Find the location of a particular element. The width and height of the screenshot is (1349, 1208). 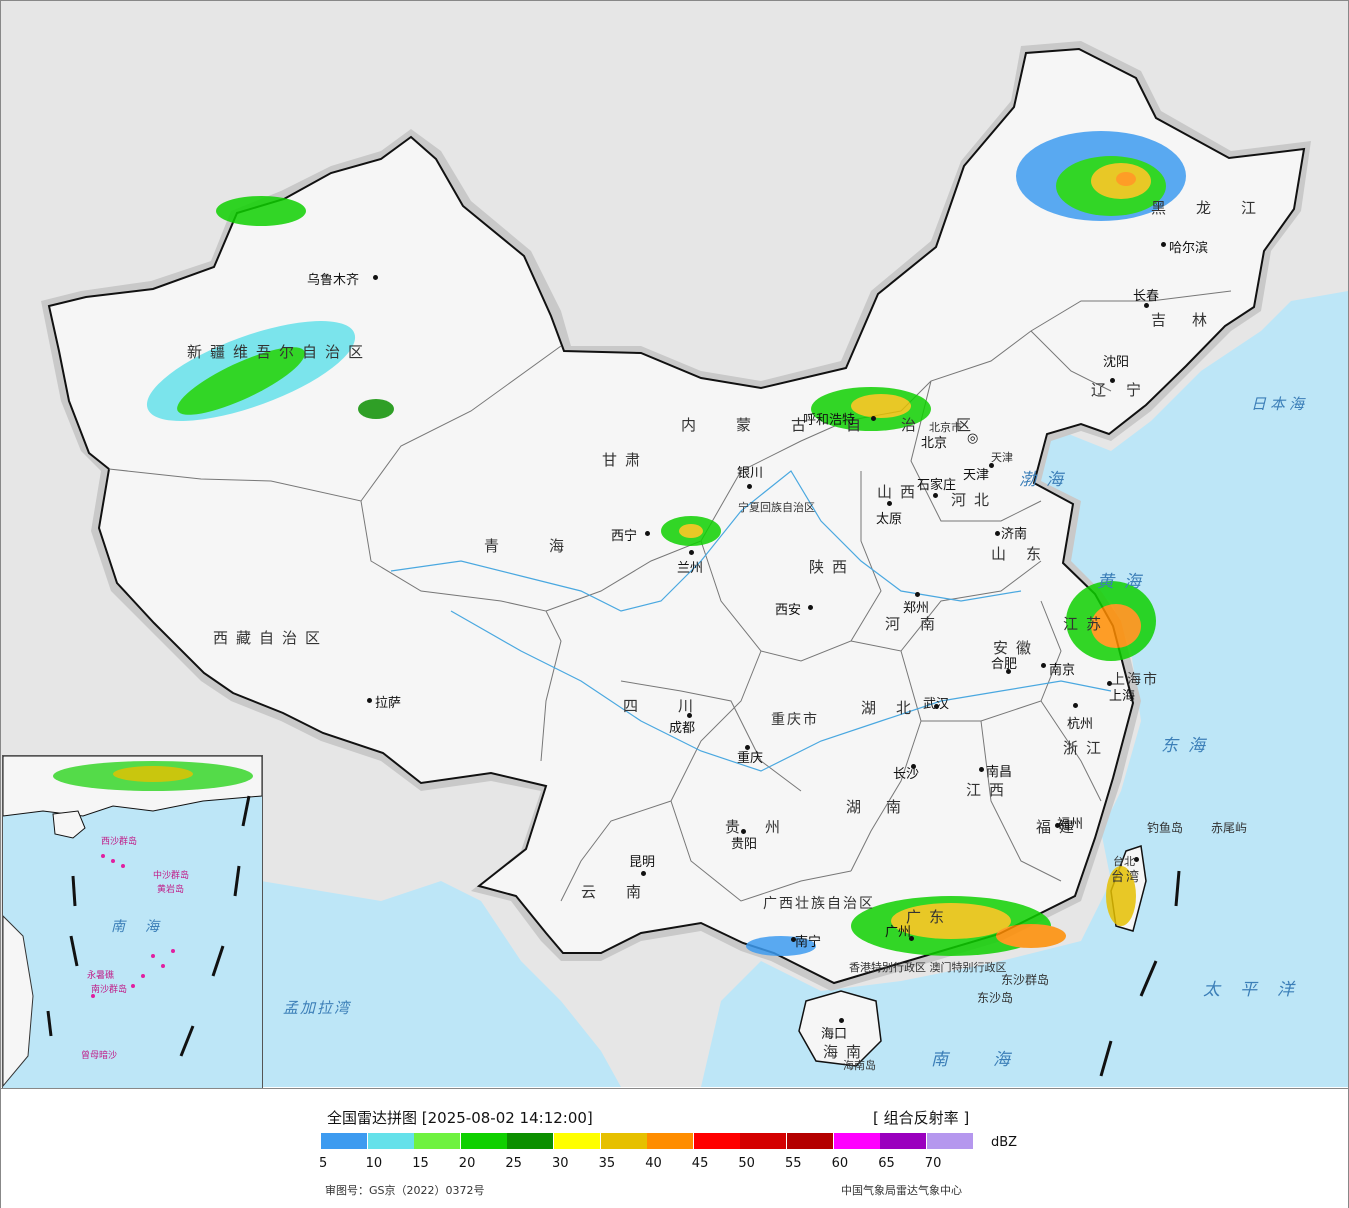

city-label-changsha: 长沙 is located at coordinates (906, 774).